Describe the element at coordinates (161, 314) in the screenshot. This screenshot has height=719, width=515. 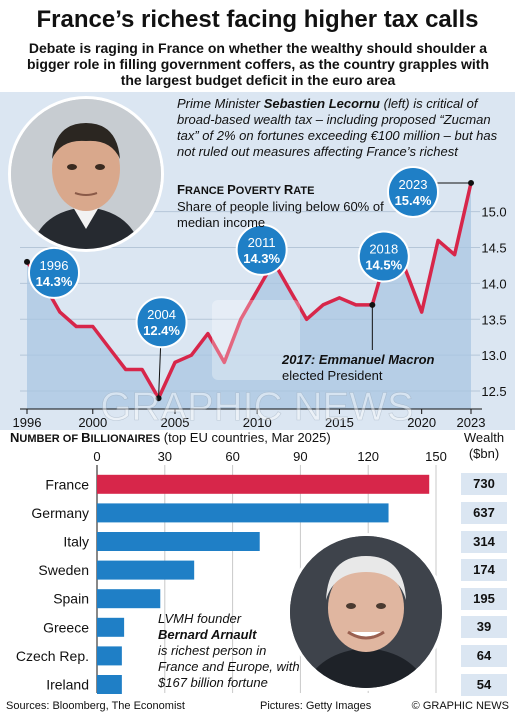
I see `callout-year-2004: 2004` at that location.